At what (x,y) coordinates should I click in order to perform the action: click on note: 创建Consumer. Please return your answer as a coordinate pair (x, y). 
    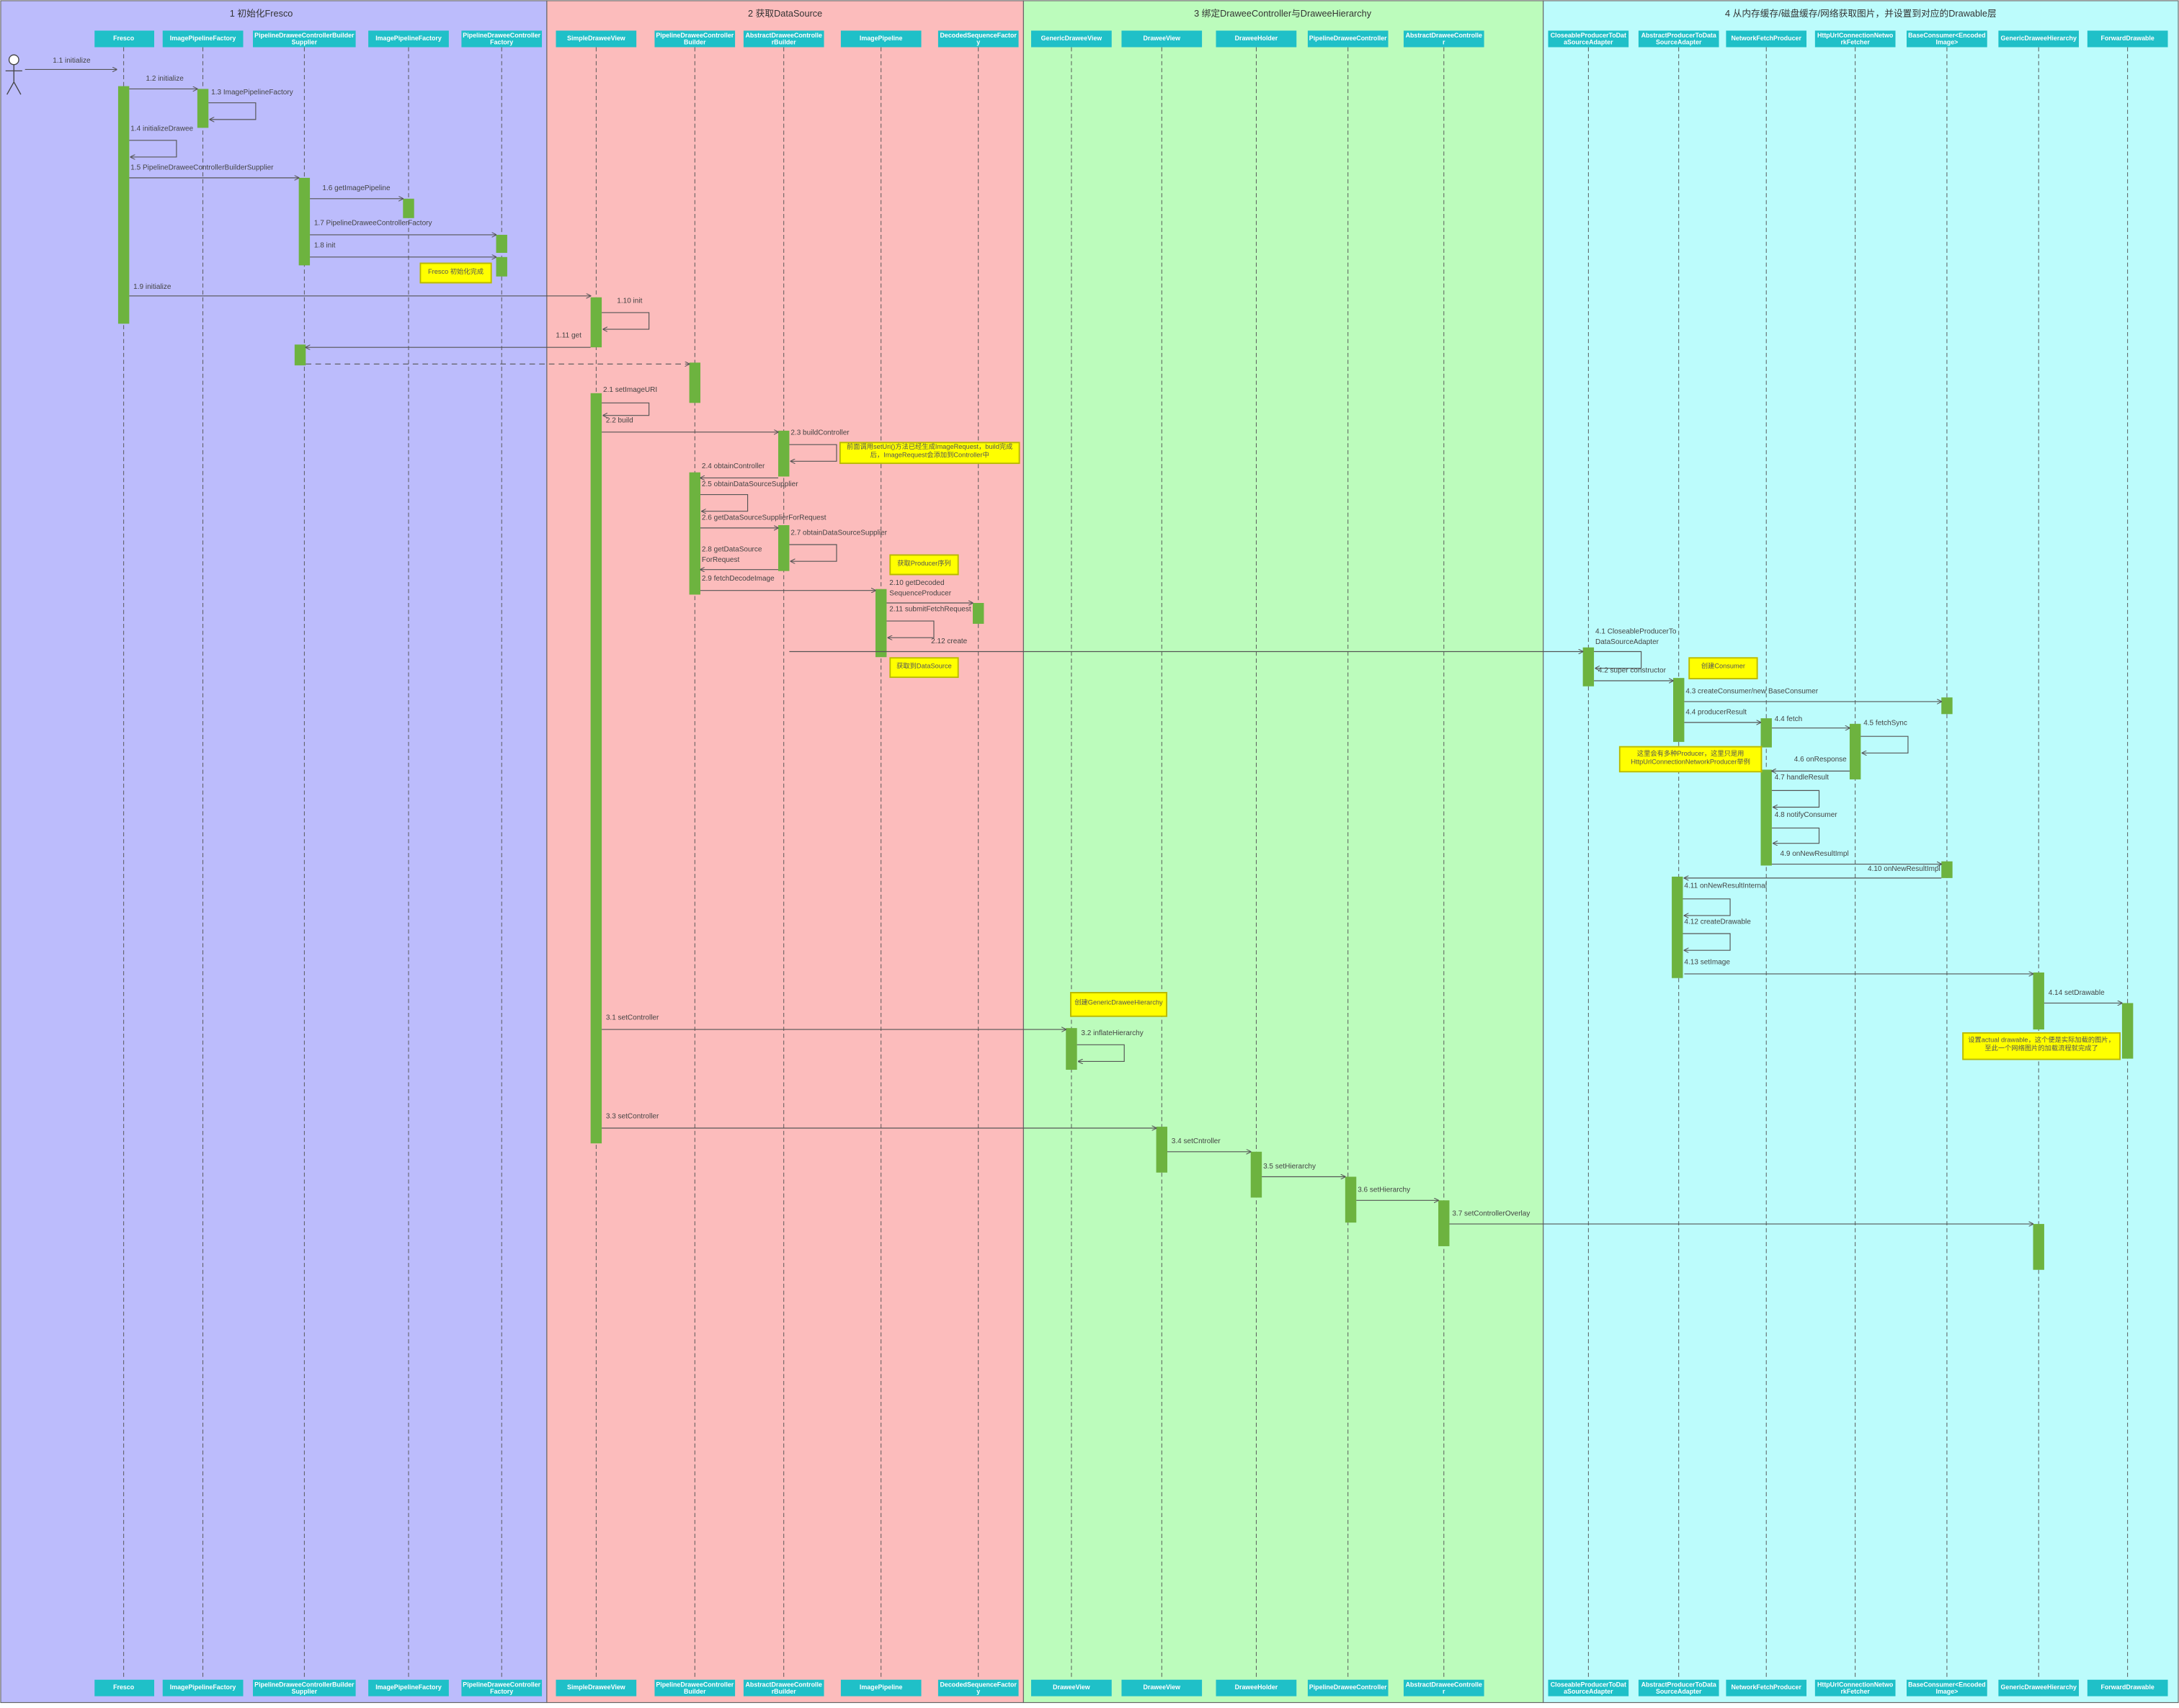
    Looking at the image, I should click on (1723, 668).